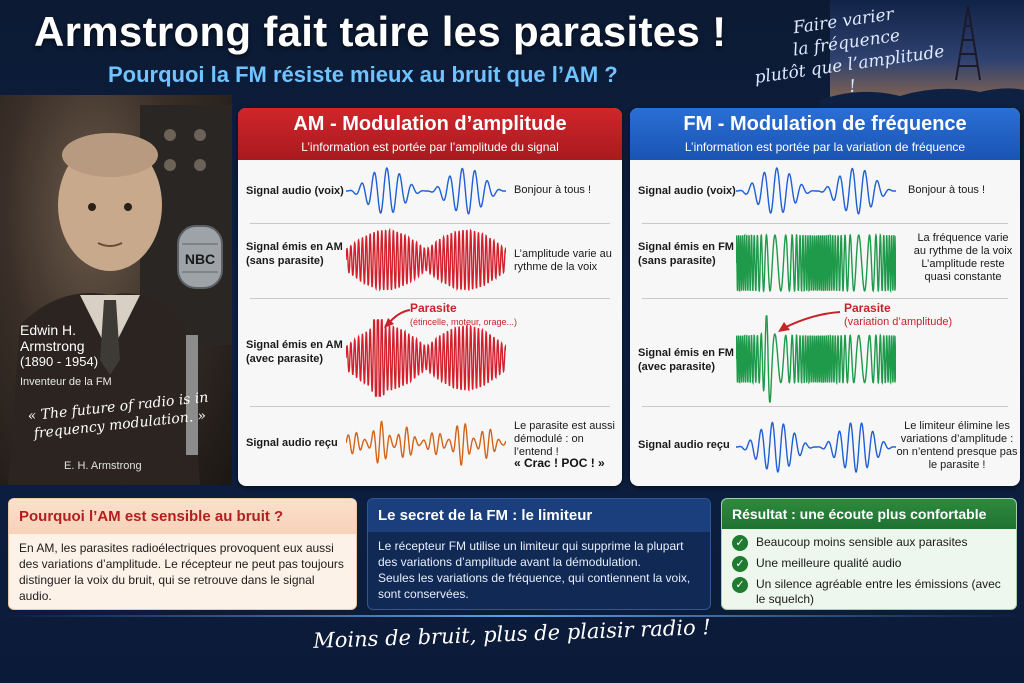 This screenshot has height=683, width=1024. I want to click on result-box-title: Résultat : une écoute plus confortable, so click(869, 514).